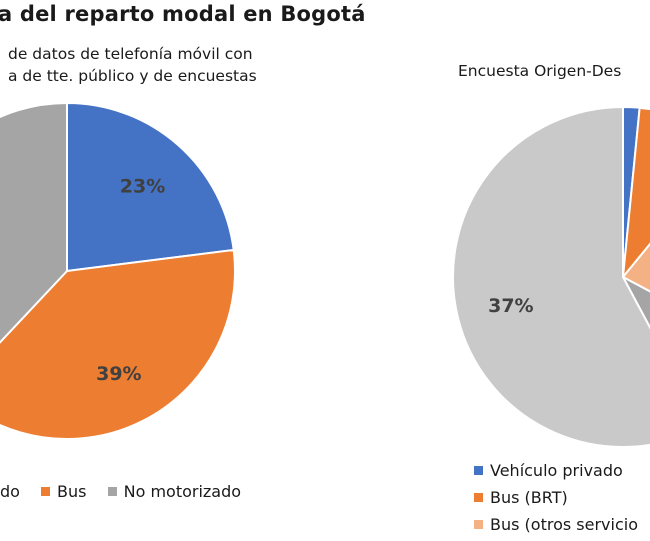 The image size is (650, 541). I want to click on legend-label: do, so click(10, 491).